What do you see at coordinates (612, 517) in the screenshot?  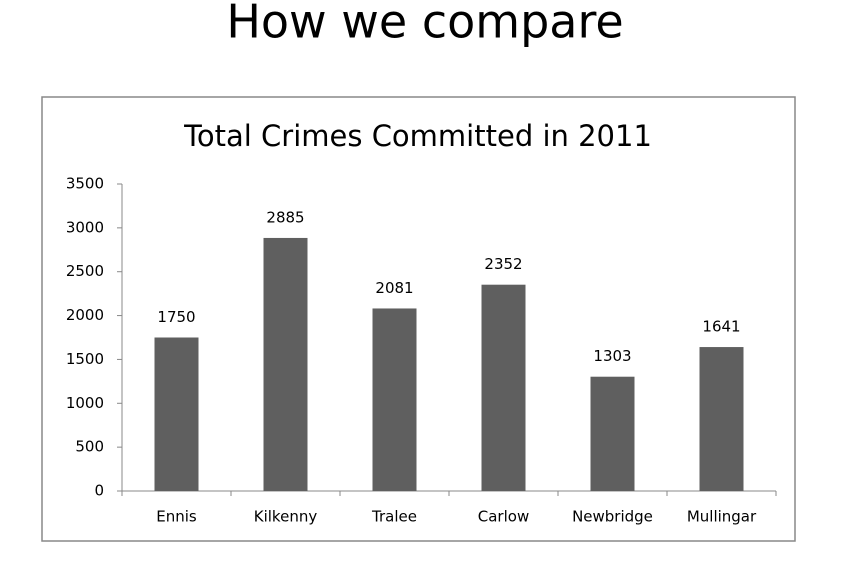 I see `x-tick-label: Newbridge` at bounding box center [612, 517].